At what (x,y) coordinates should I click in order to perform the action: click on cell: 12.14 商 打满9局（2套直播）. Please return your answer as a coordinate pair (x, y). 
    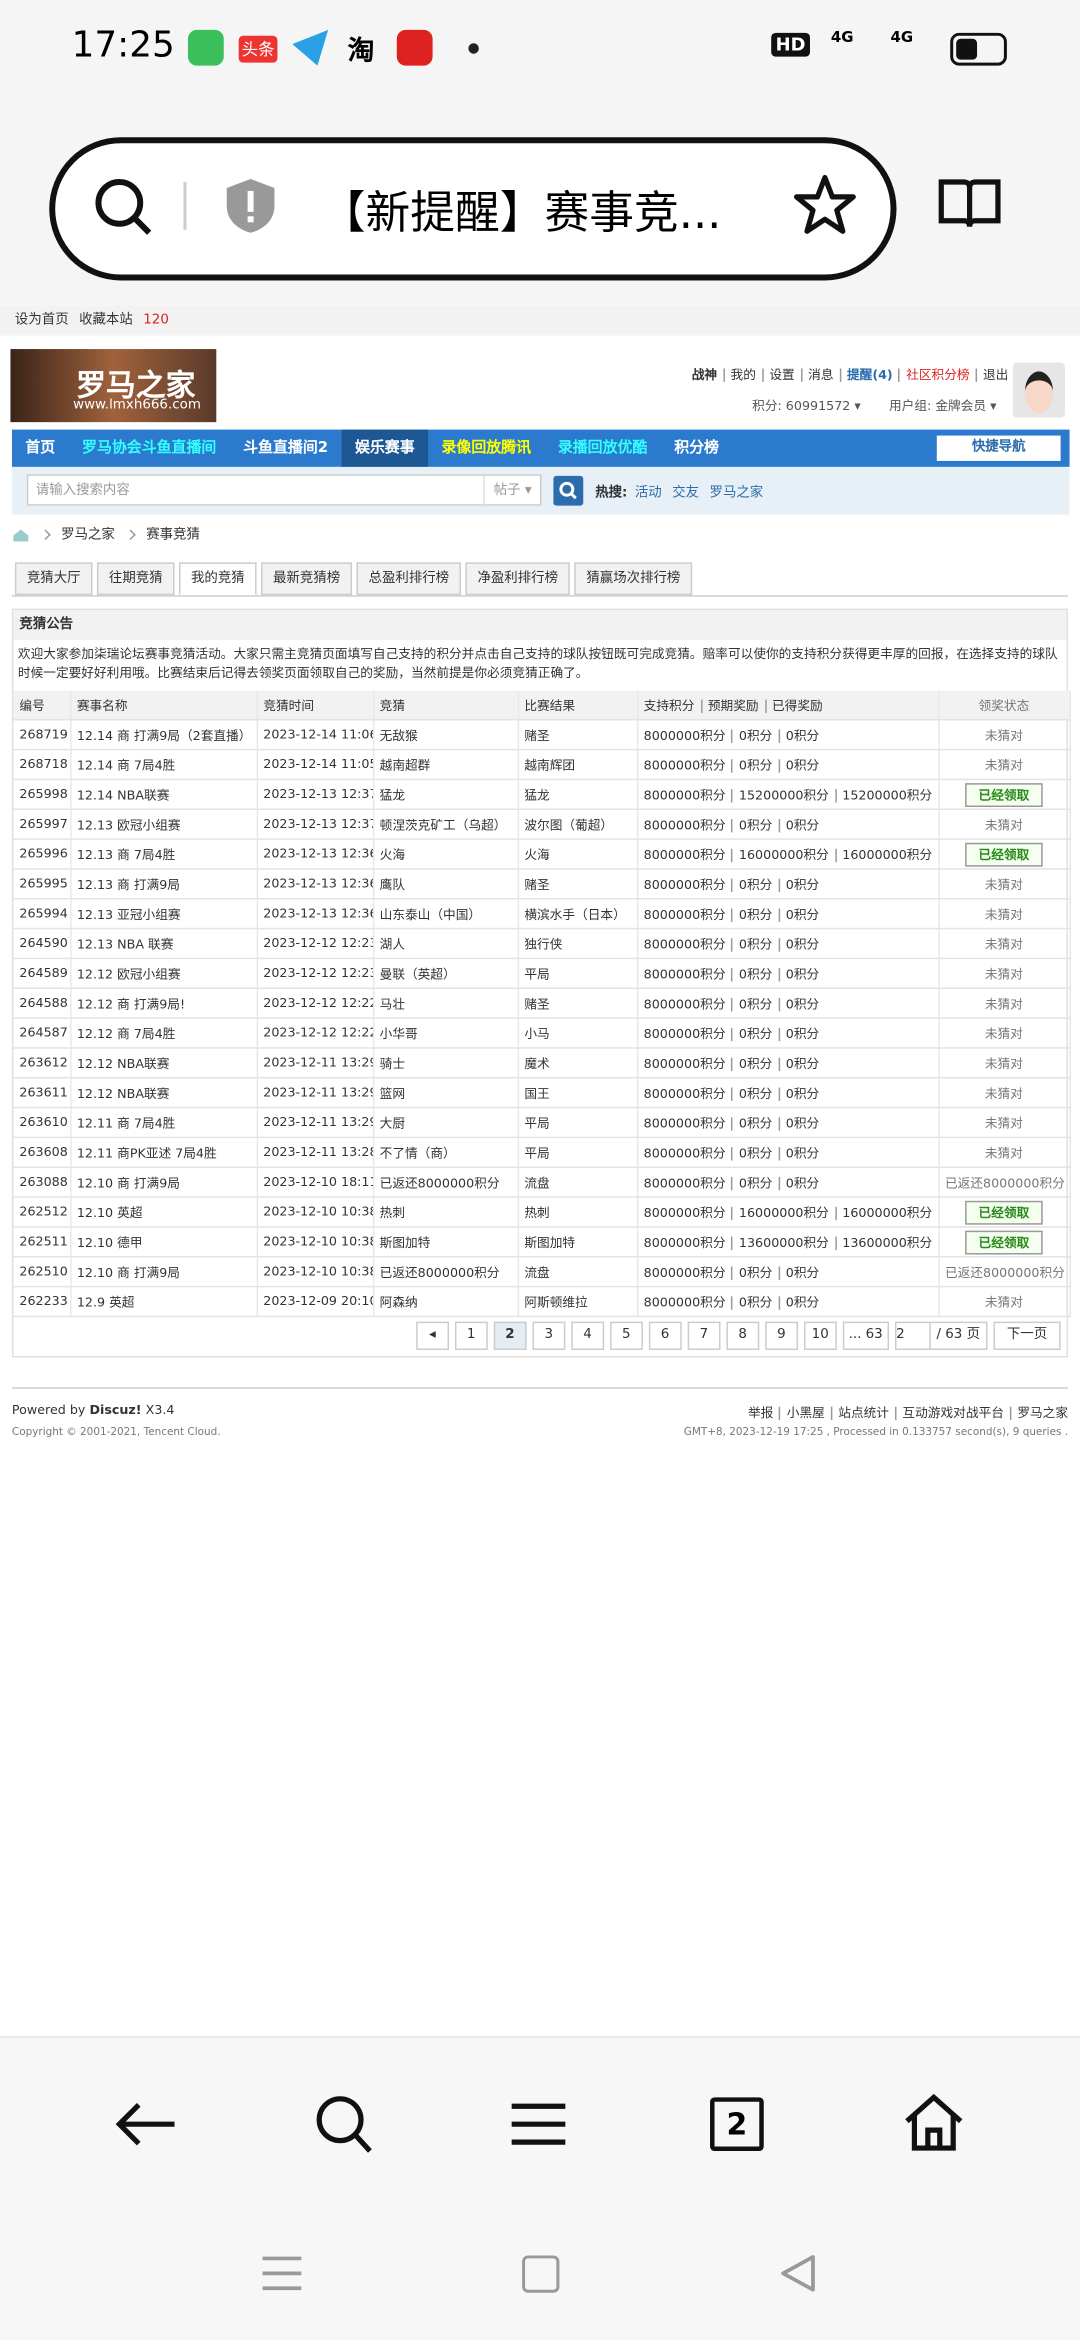
    Looking at the image, I should click on (164, 735).